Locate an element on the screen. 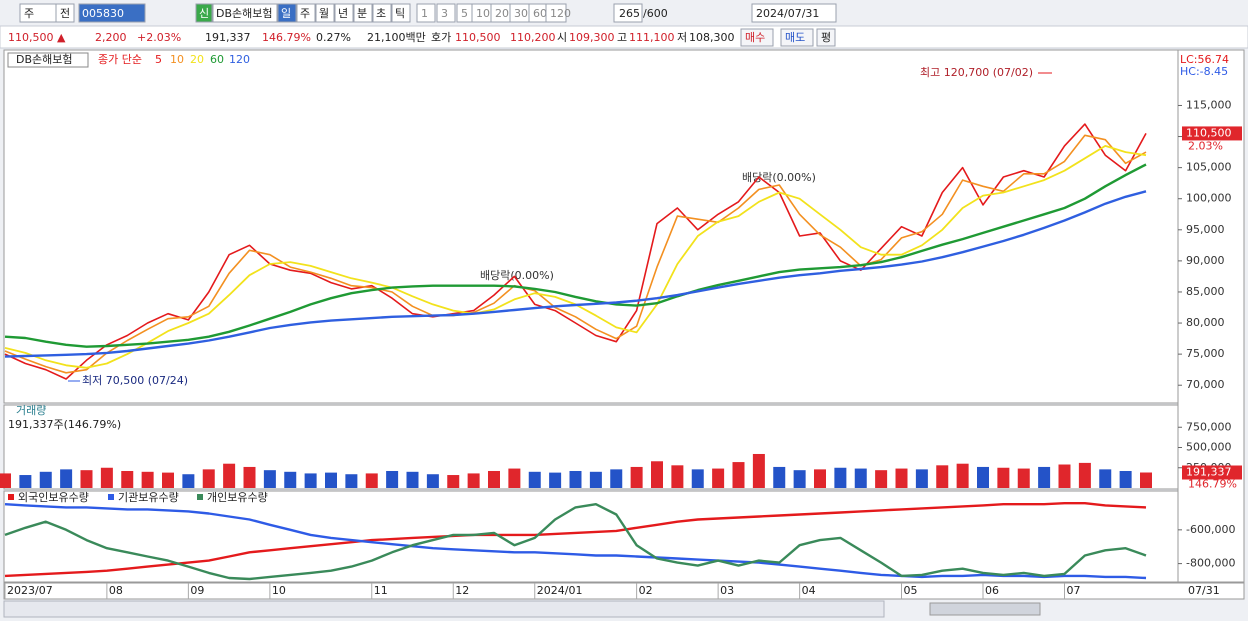 Image resolution: width=1248 pixels, height=625 pixels. x-tick-label: 07 is located at coordinates (1074, 590).